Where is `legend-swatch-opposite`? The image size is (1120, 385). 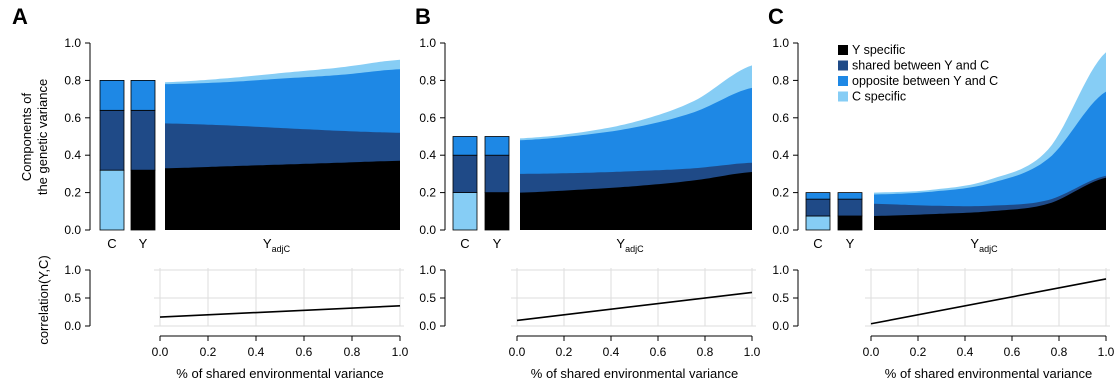 legend-swatch-opposite is located at coordinates (843, 81).